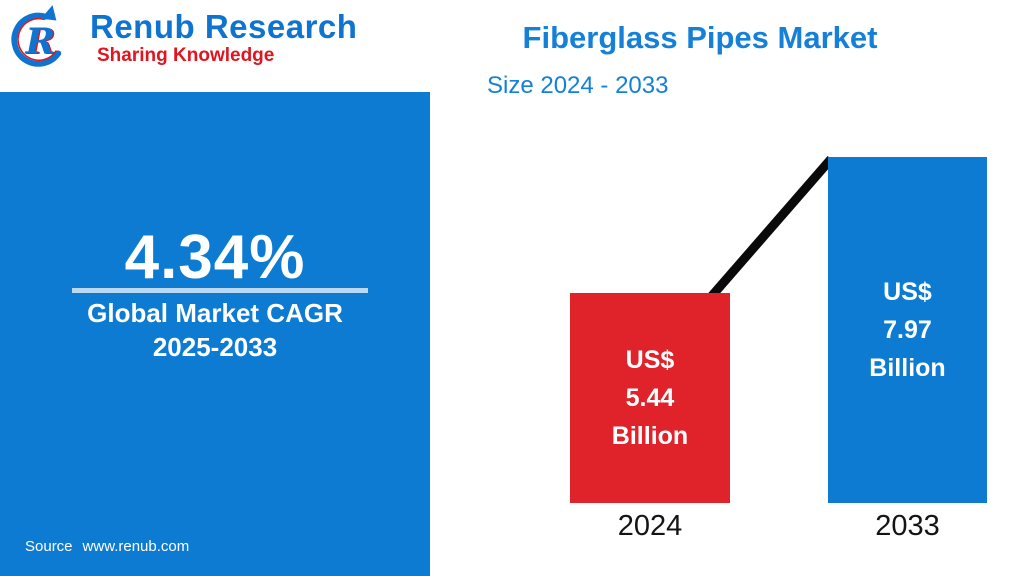 This screenshot has width=1024, height=576. I want to click on bar-2024-amount: 5.44, so click(650, 398).